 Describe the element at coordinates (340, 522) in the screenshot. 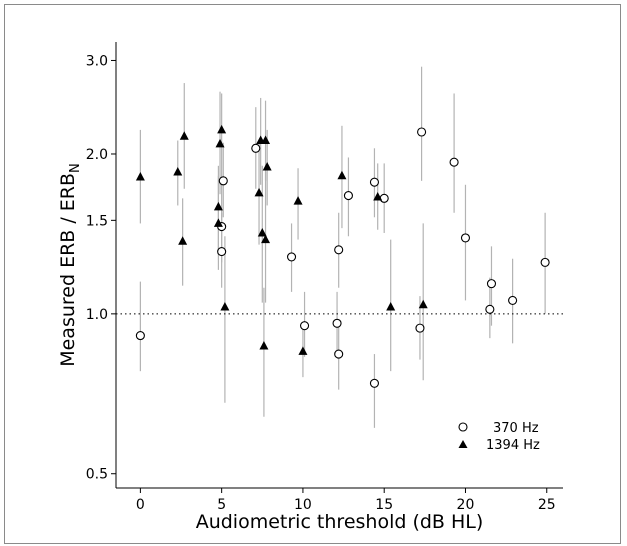

I see `x-axis-title: Audiometric threshold (dB HL)` at that location.